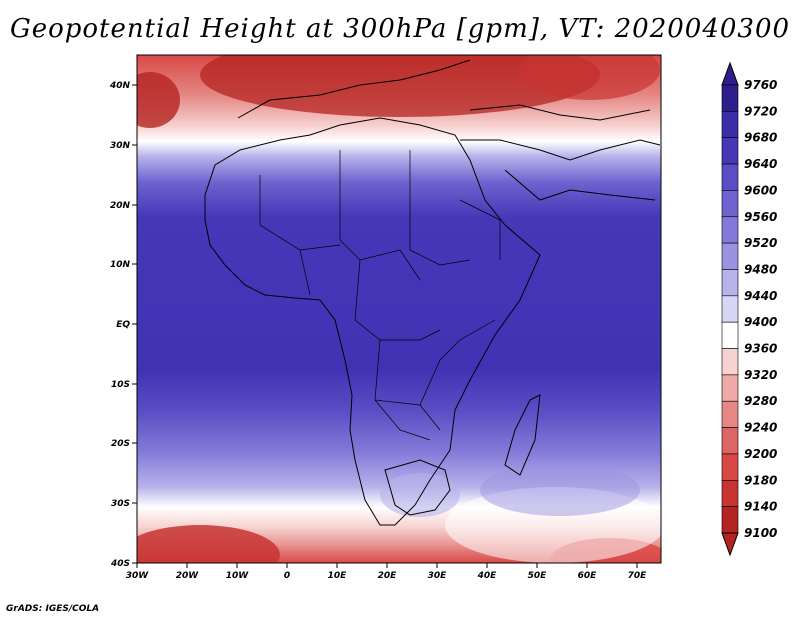  What do you see at coordinates (120, 564) in the screenshot?
I see `lat-label: 40S` at bounding box center [120, 564].